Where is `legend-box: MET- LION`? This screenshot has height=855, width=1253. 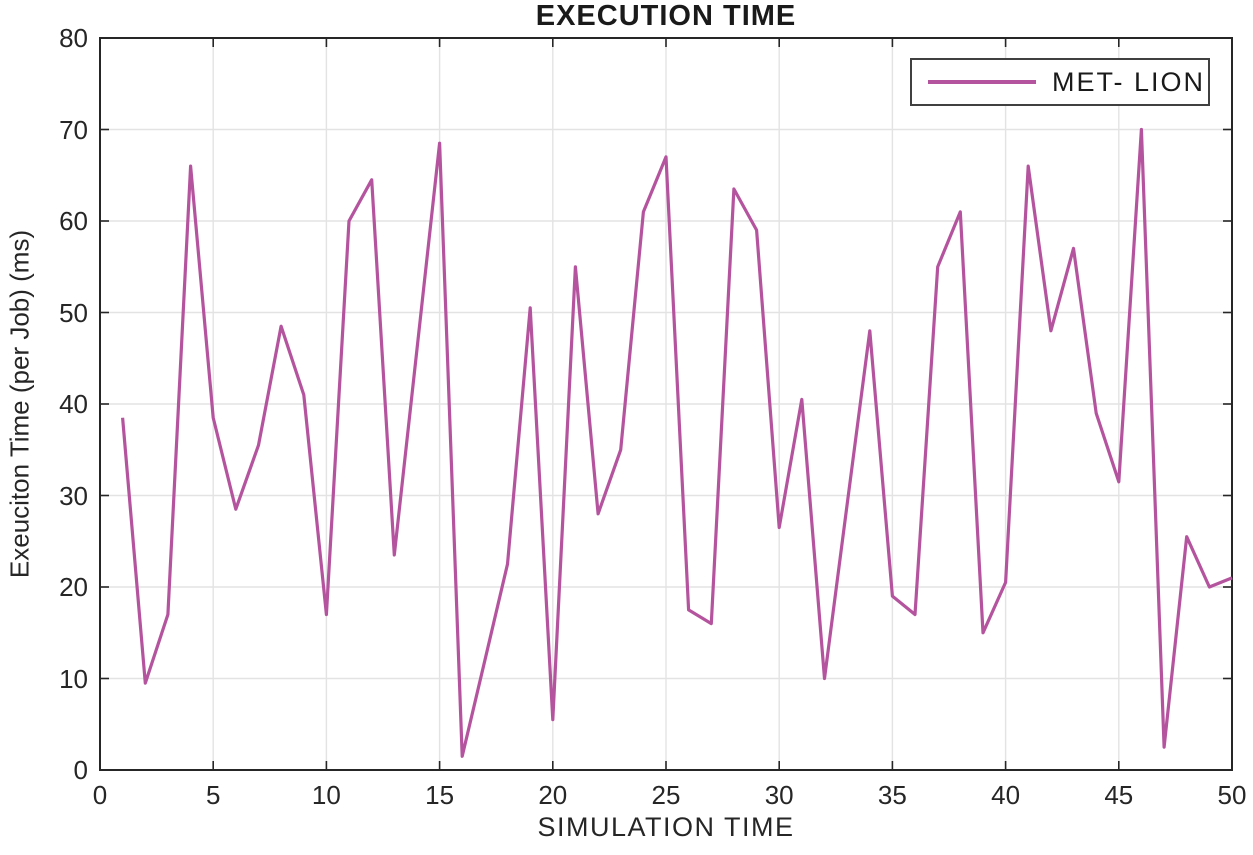
legend-box: MET- LION is located at coordinates (1060, 82).